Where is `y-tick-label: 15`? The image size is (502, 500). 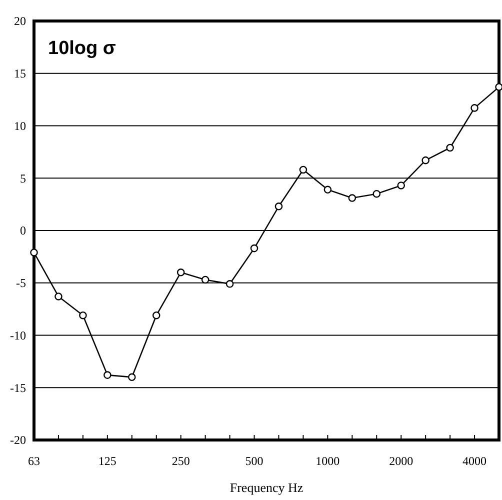 y-tick-label: 15 is located at coordinates (20, 73).